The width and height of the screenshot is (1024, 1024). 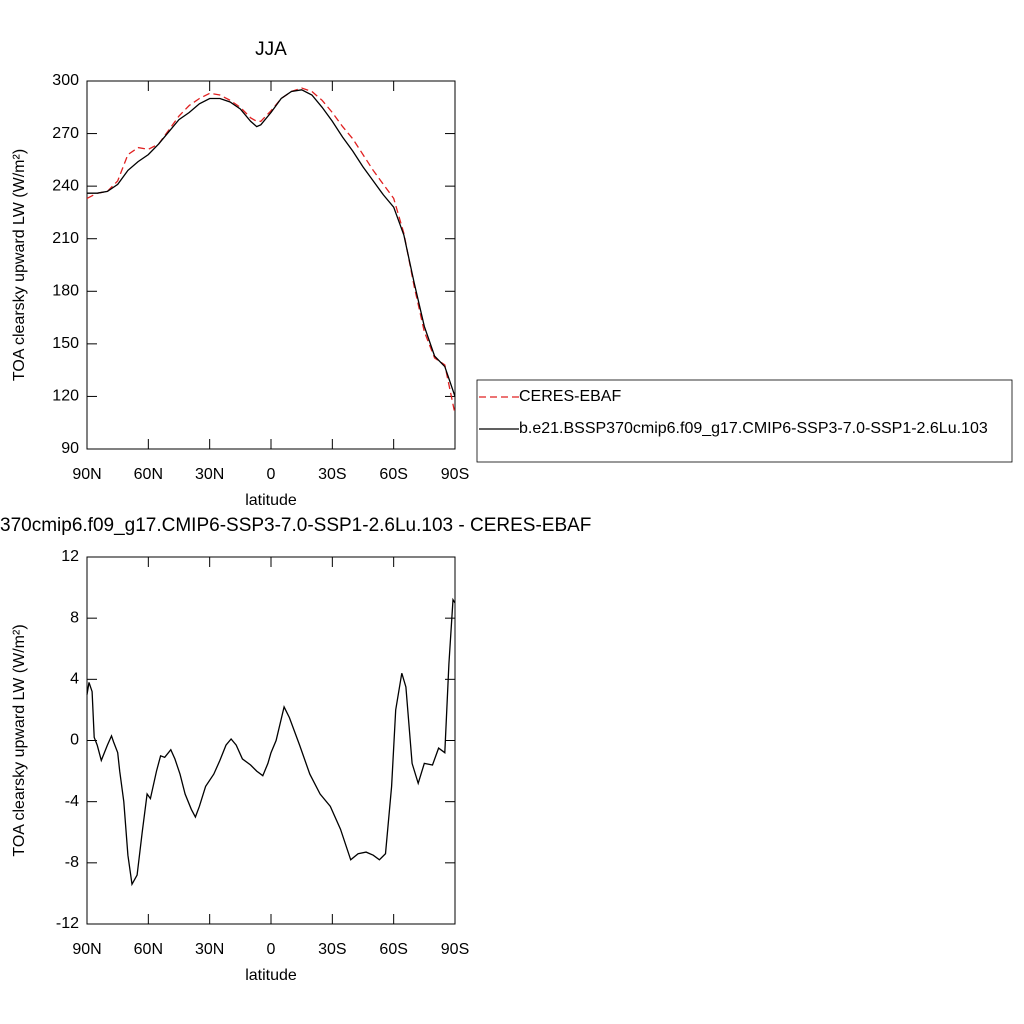 I want to click on y-tick-label: 8, so click(x=74, y=617).